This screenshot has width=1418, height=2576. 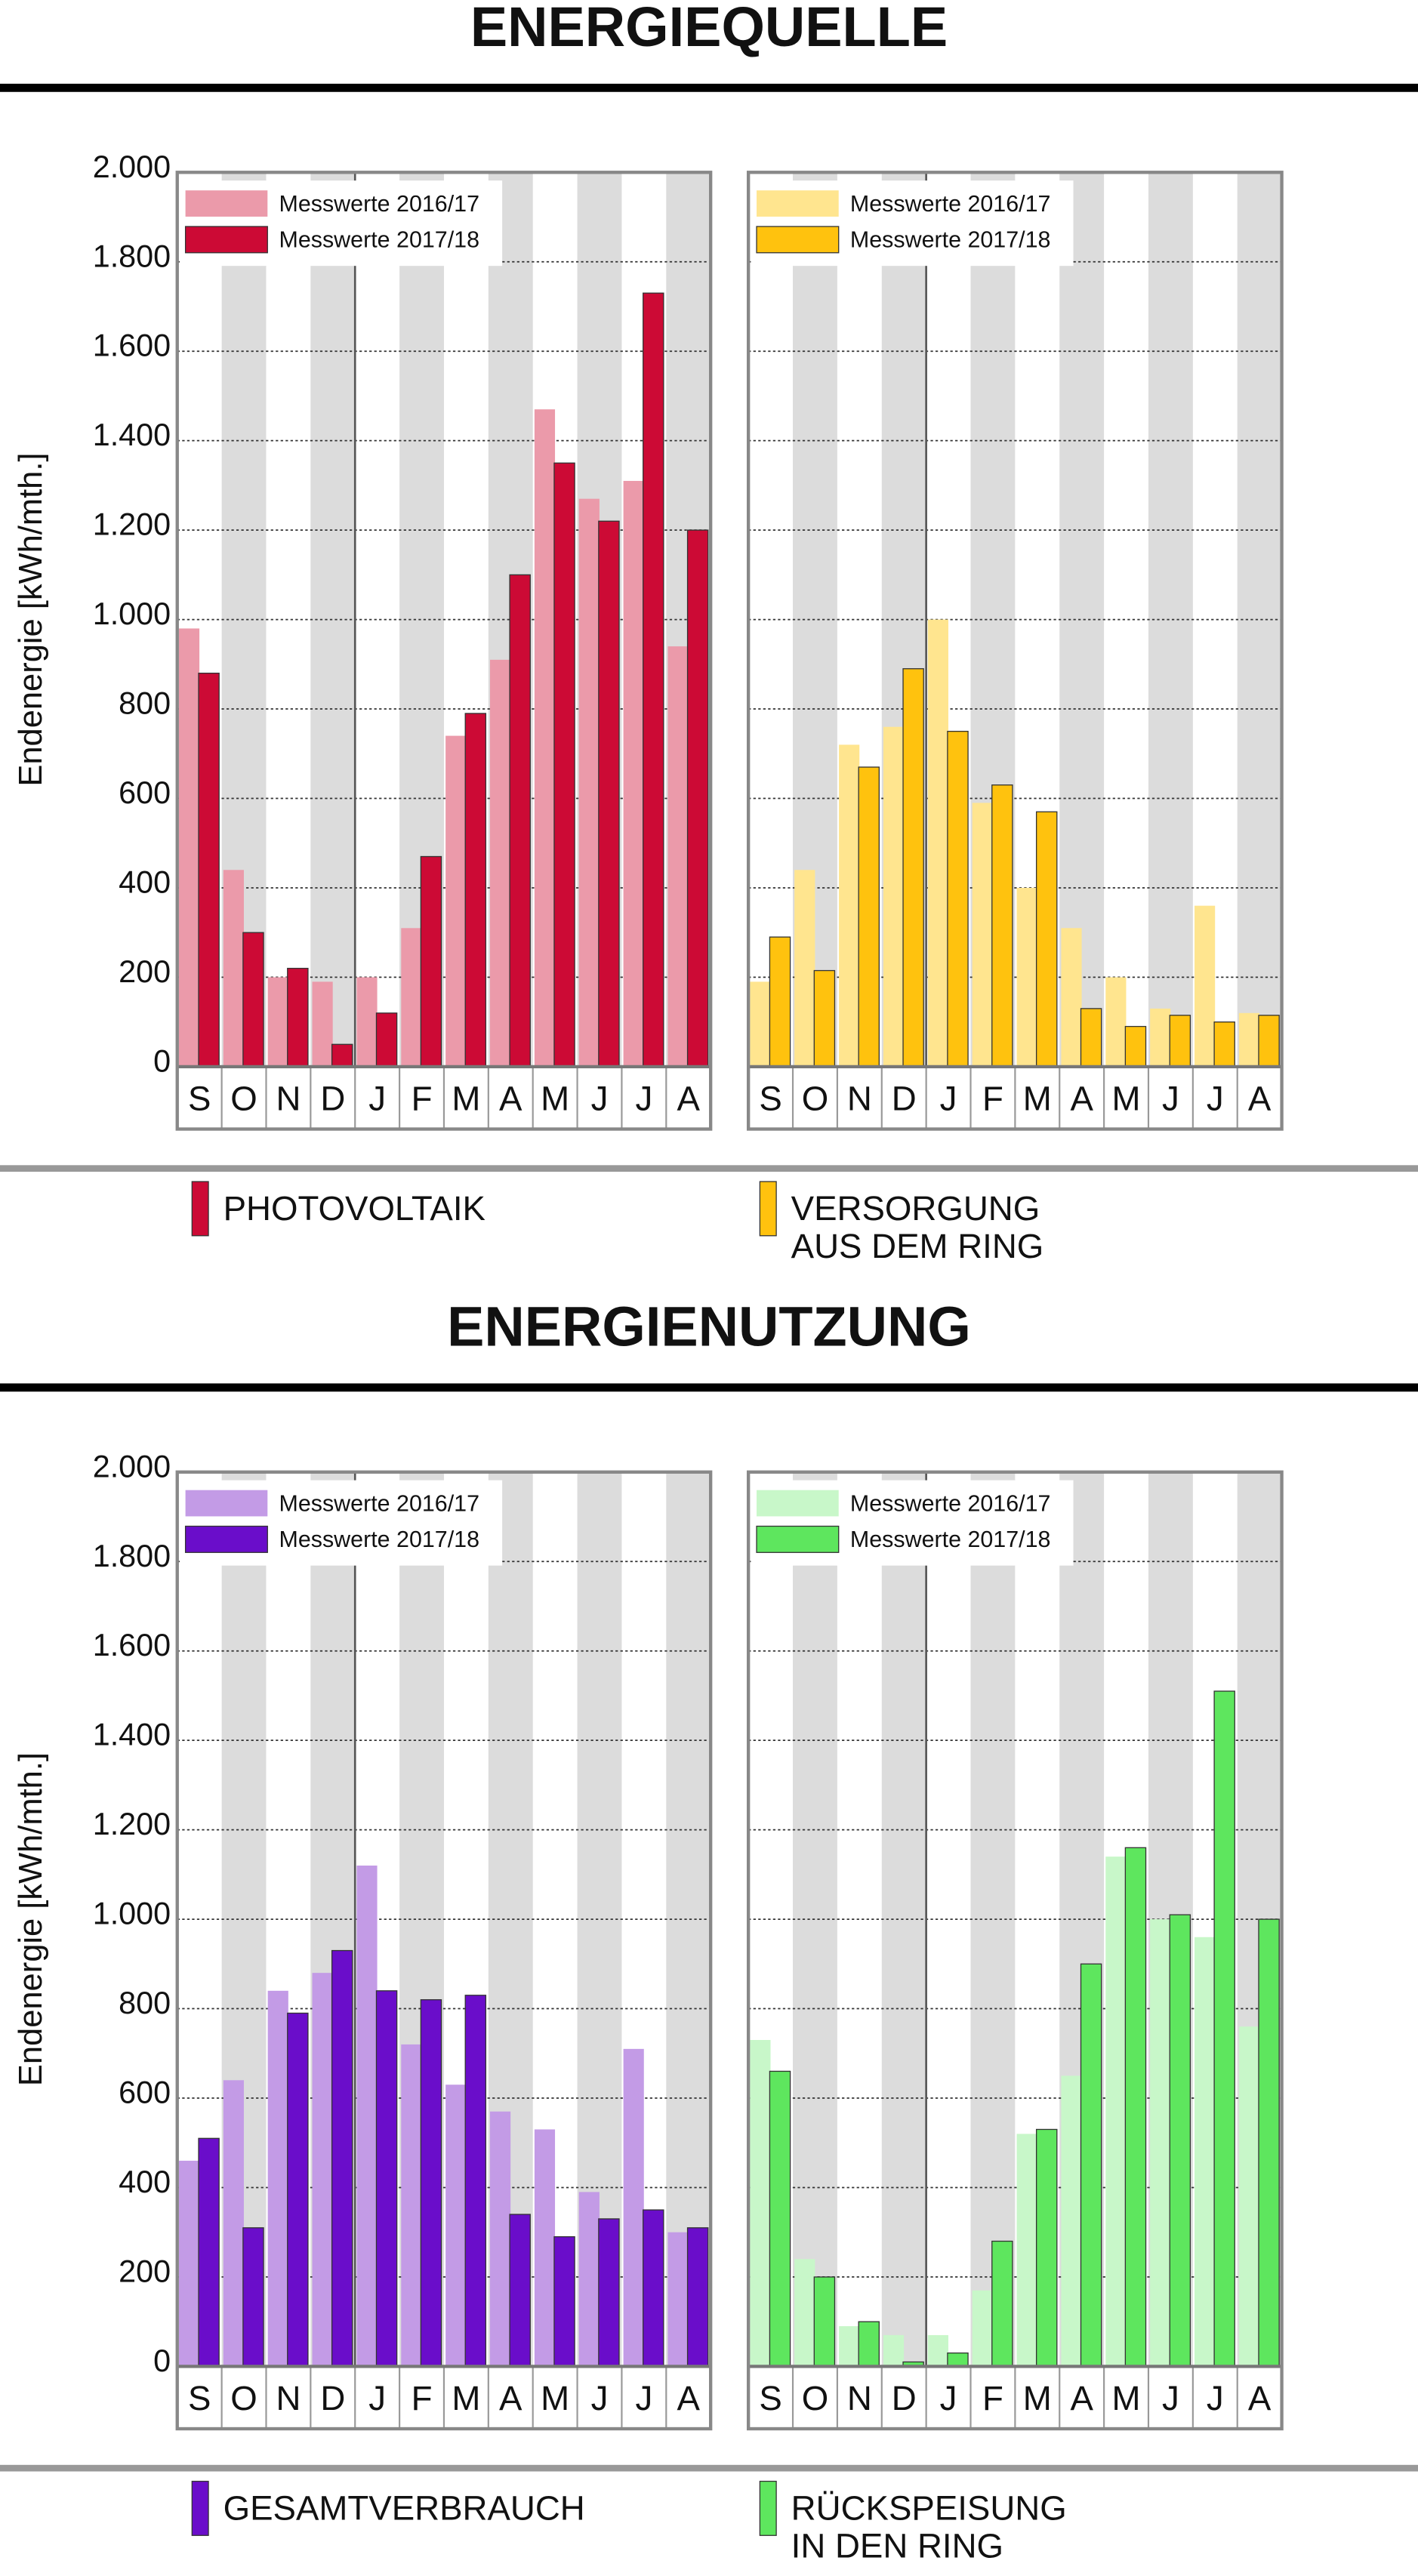 I want to click on y-tick-label: 200, so click(x=145, y=2271).